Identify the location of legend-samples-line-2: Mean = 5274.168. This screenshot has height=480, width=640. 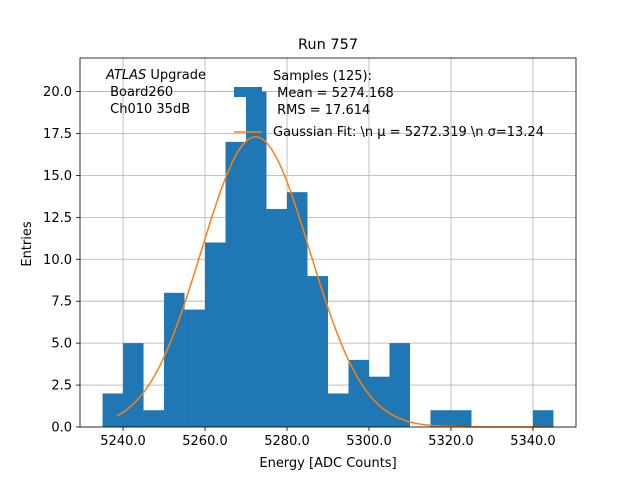
(333, 93).